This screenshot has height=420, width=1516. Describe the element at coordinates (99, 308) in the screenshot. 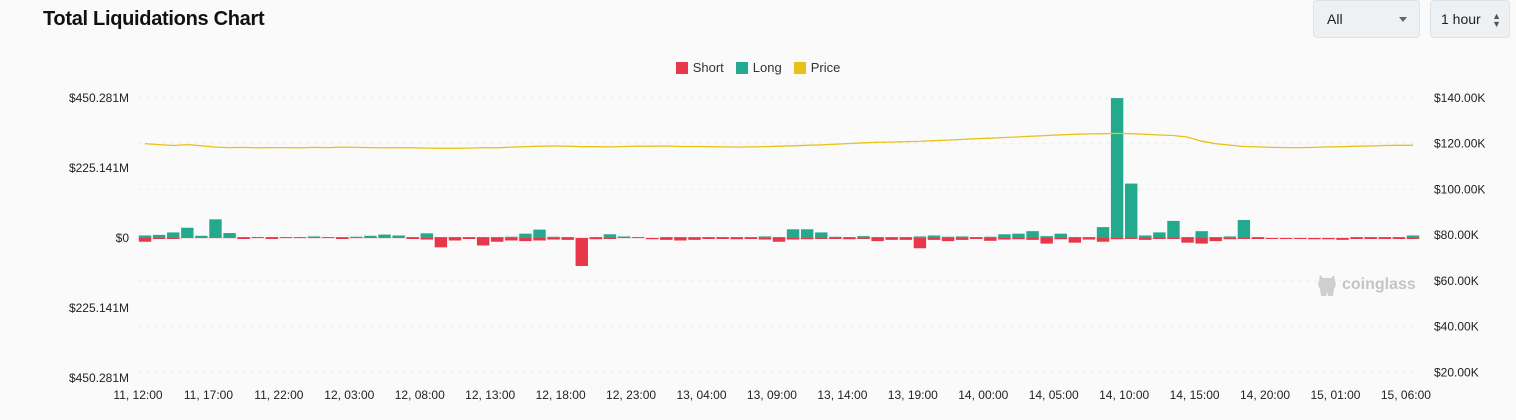

I see `left-axis-tick-label: $225.141M` at that location.